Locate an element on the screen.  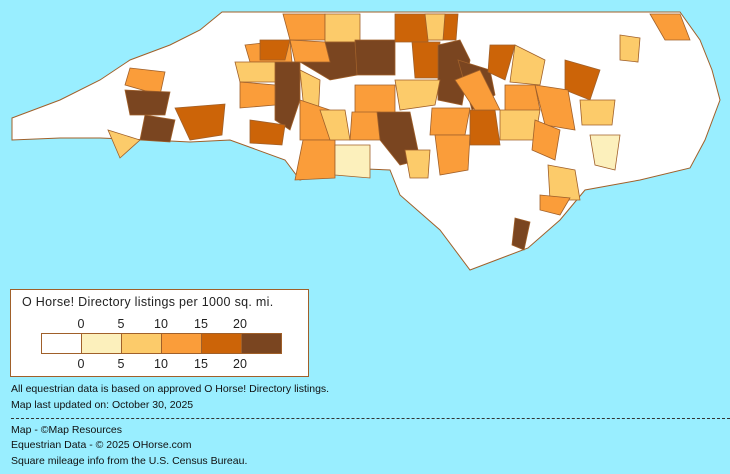
map-credit: Map - ©Map Resources is located at coordinates (67, 430).